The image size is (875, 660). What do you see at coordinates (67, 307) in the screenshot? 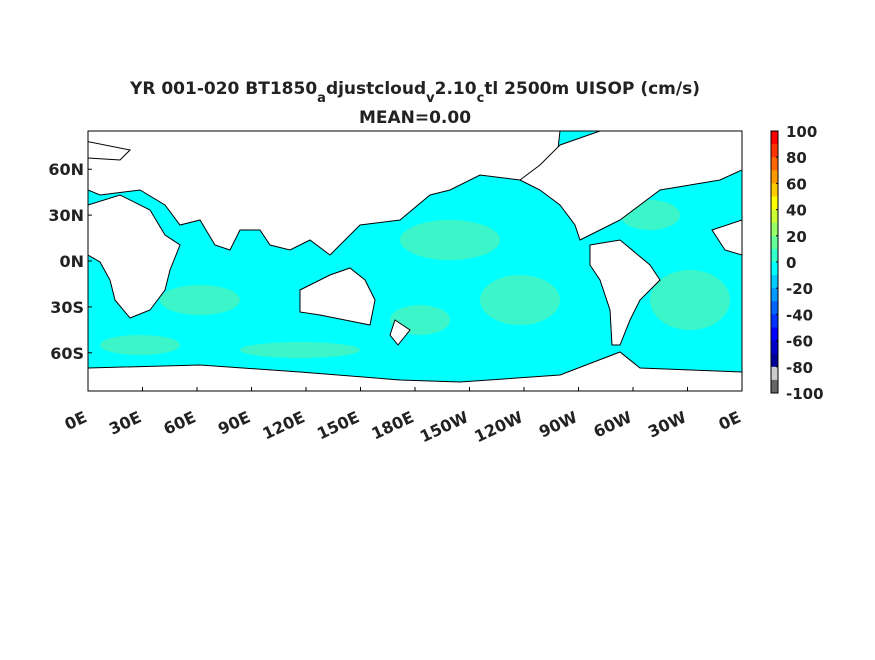
I see `y-tick-label: 30S` at bounding box center [67, 307].